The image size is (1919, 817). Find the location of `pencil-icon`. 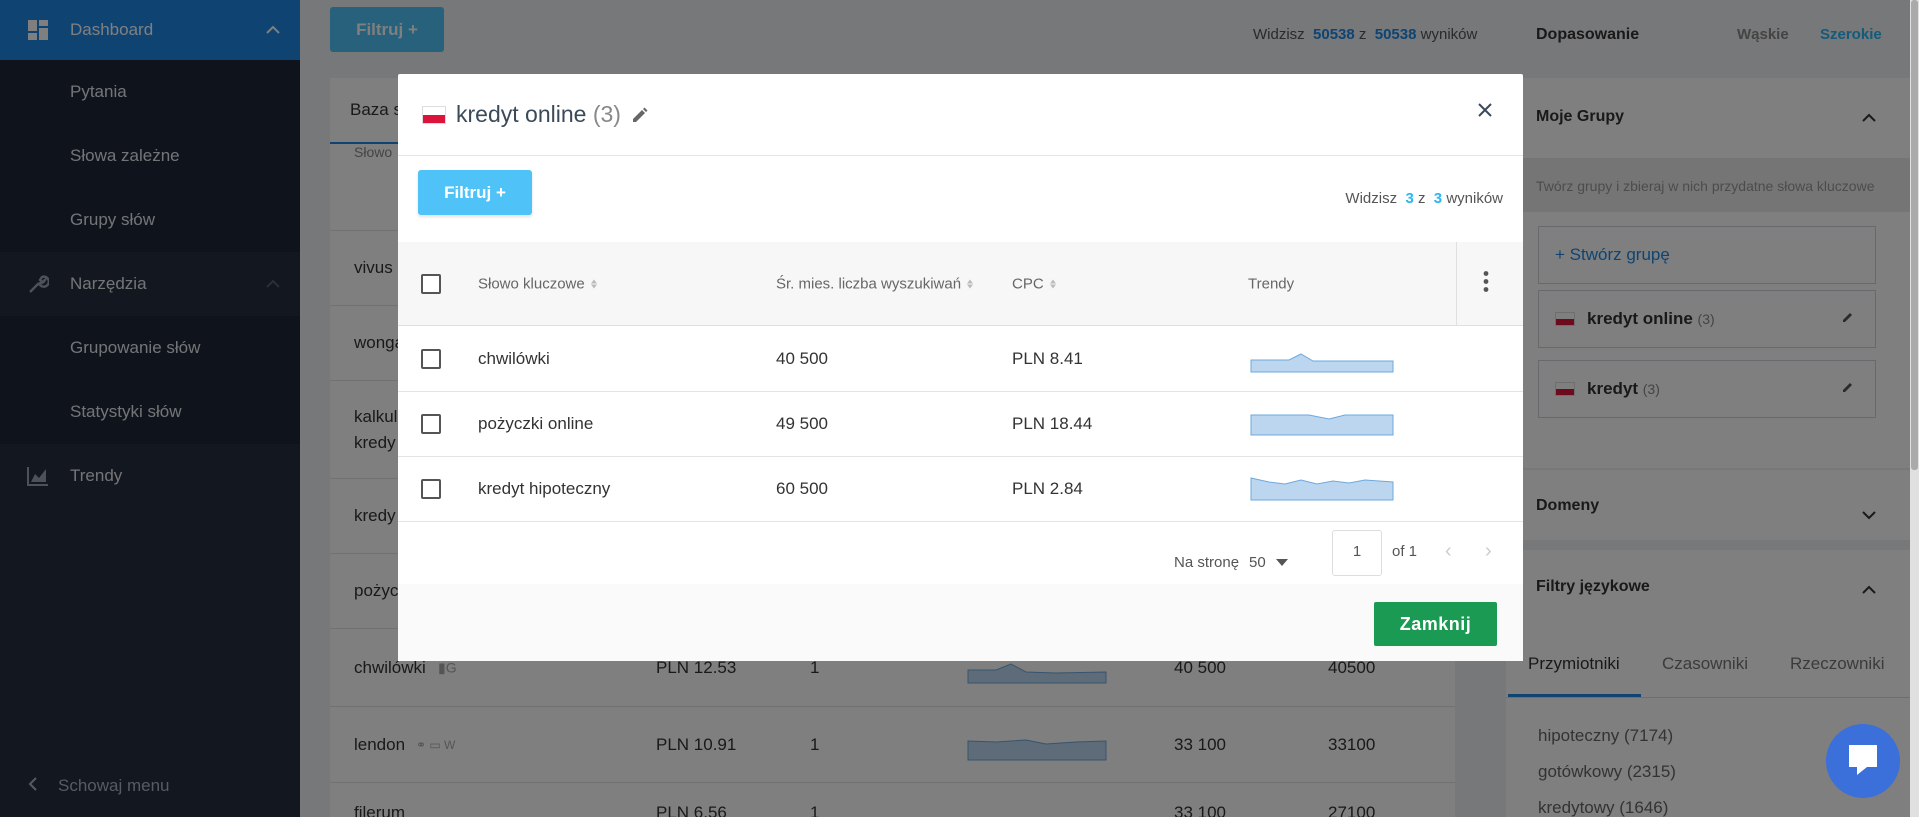

pencil-icon is located at coordinates (640, 115).